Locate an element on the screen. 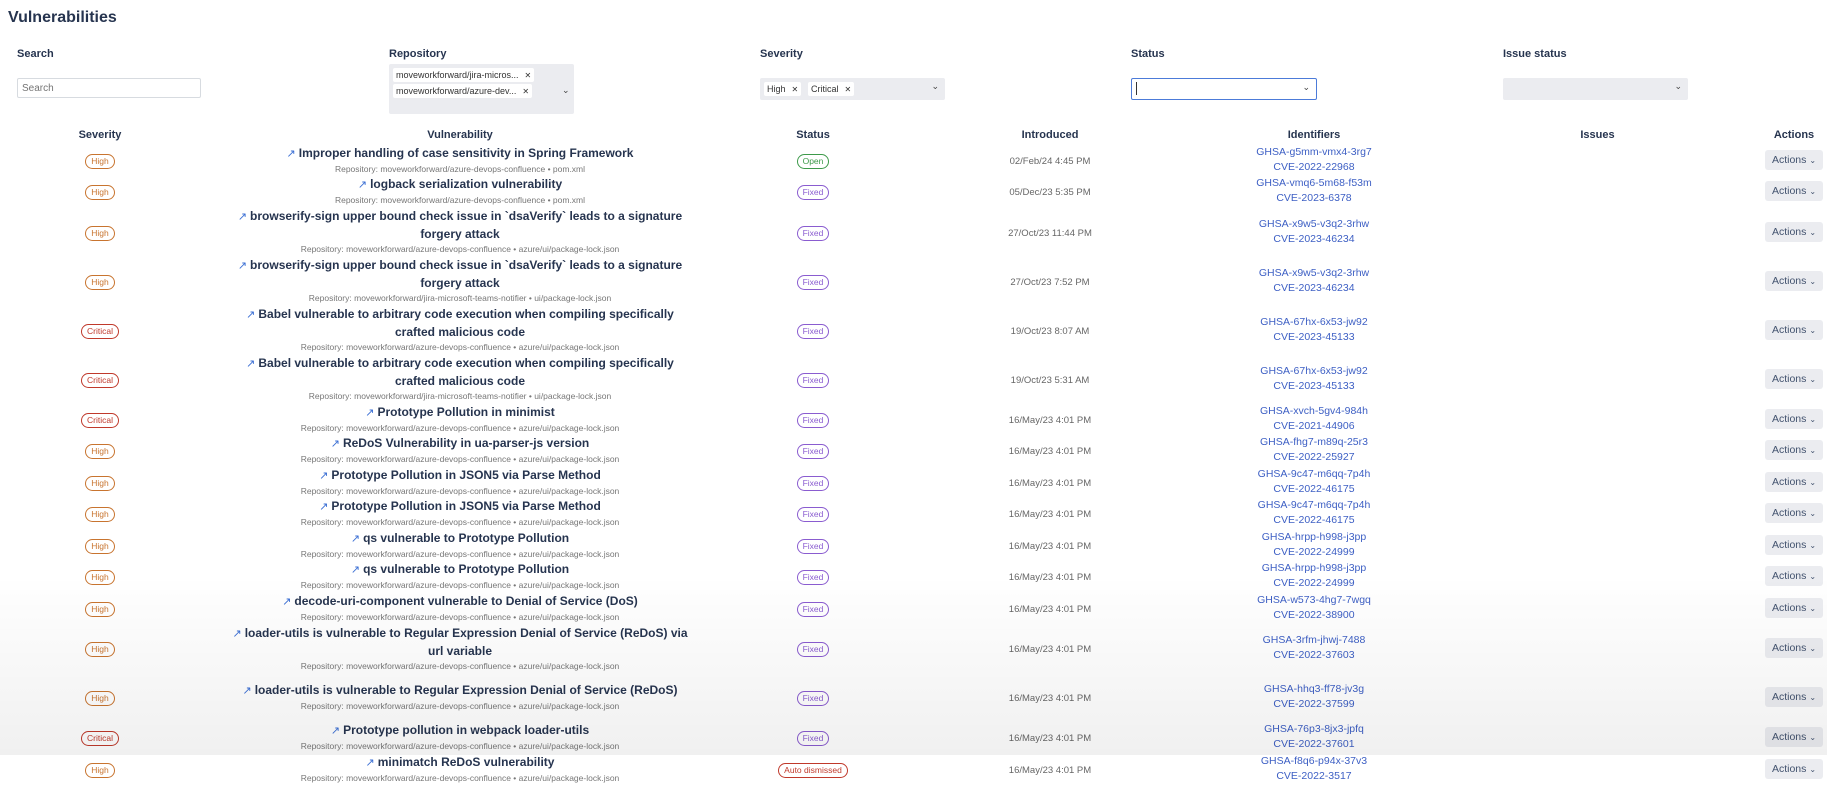 The image size is (1827, 785). cve-link: CVE-2022-38900 is located at coordinates (1314, 614).